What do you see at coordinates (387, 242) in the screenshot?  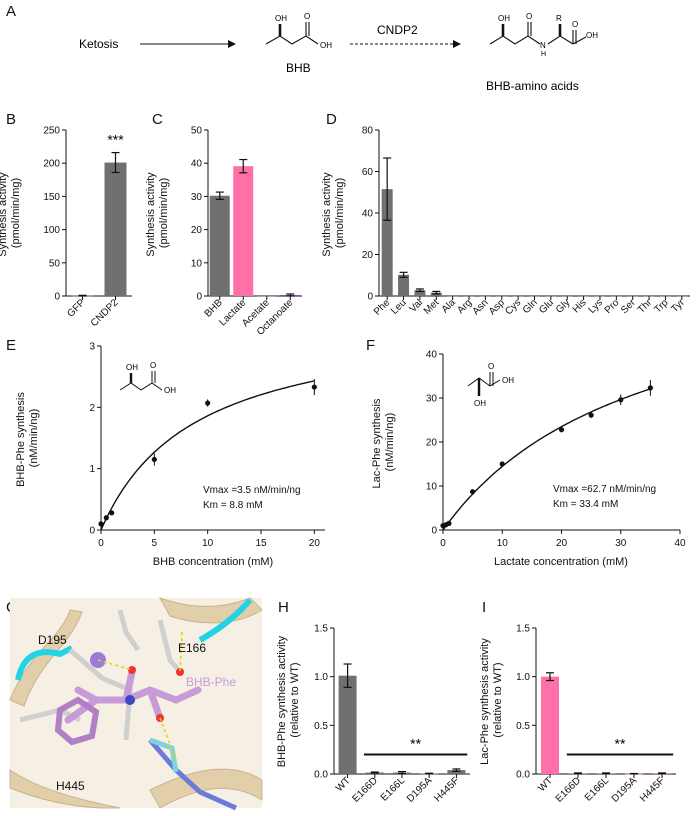 I see `chart-d-bar-phe` at bounding box center [387, 242].